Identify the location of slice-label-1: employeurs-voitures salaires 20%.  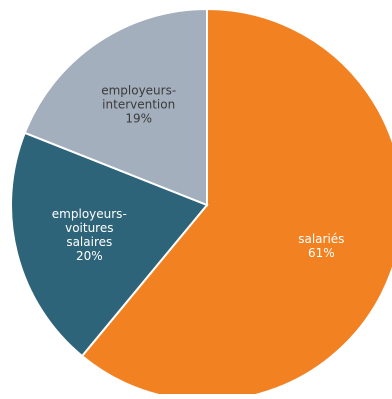
(89, 235).